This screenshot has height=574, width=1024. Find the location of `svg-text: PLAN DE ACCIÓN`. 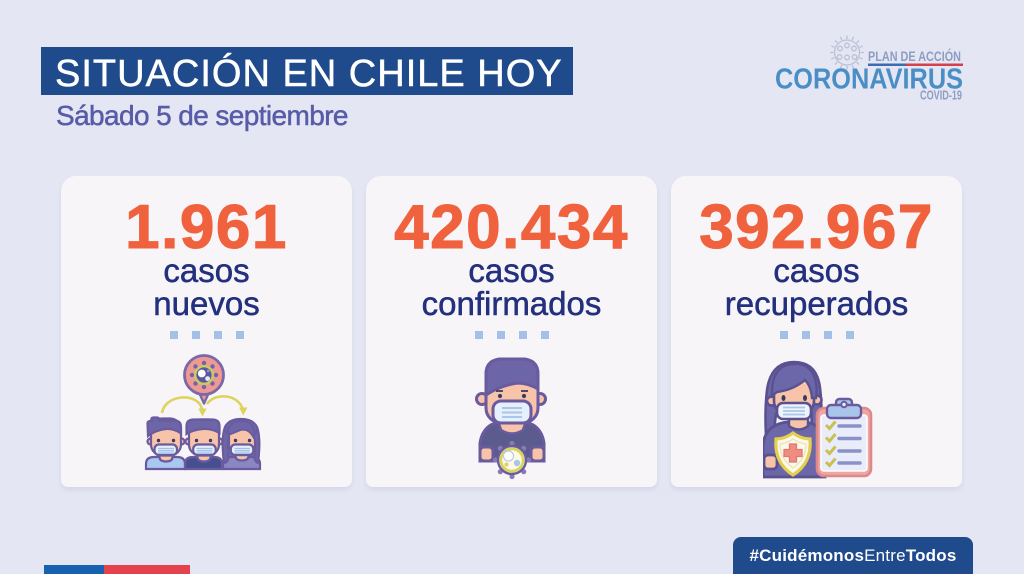

svg-text: PLAN DE ACCIÓN is located at coordinates (914, 56).